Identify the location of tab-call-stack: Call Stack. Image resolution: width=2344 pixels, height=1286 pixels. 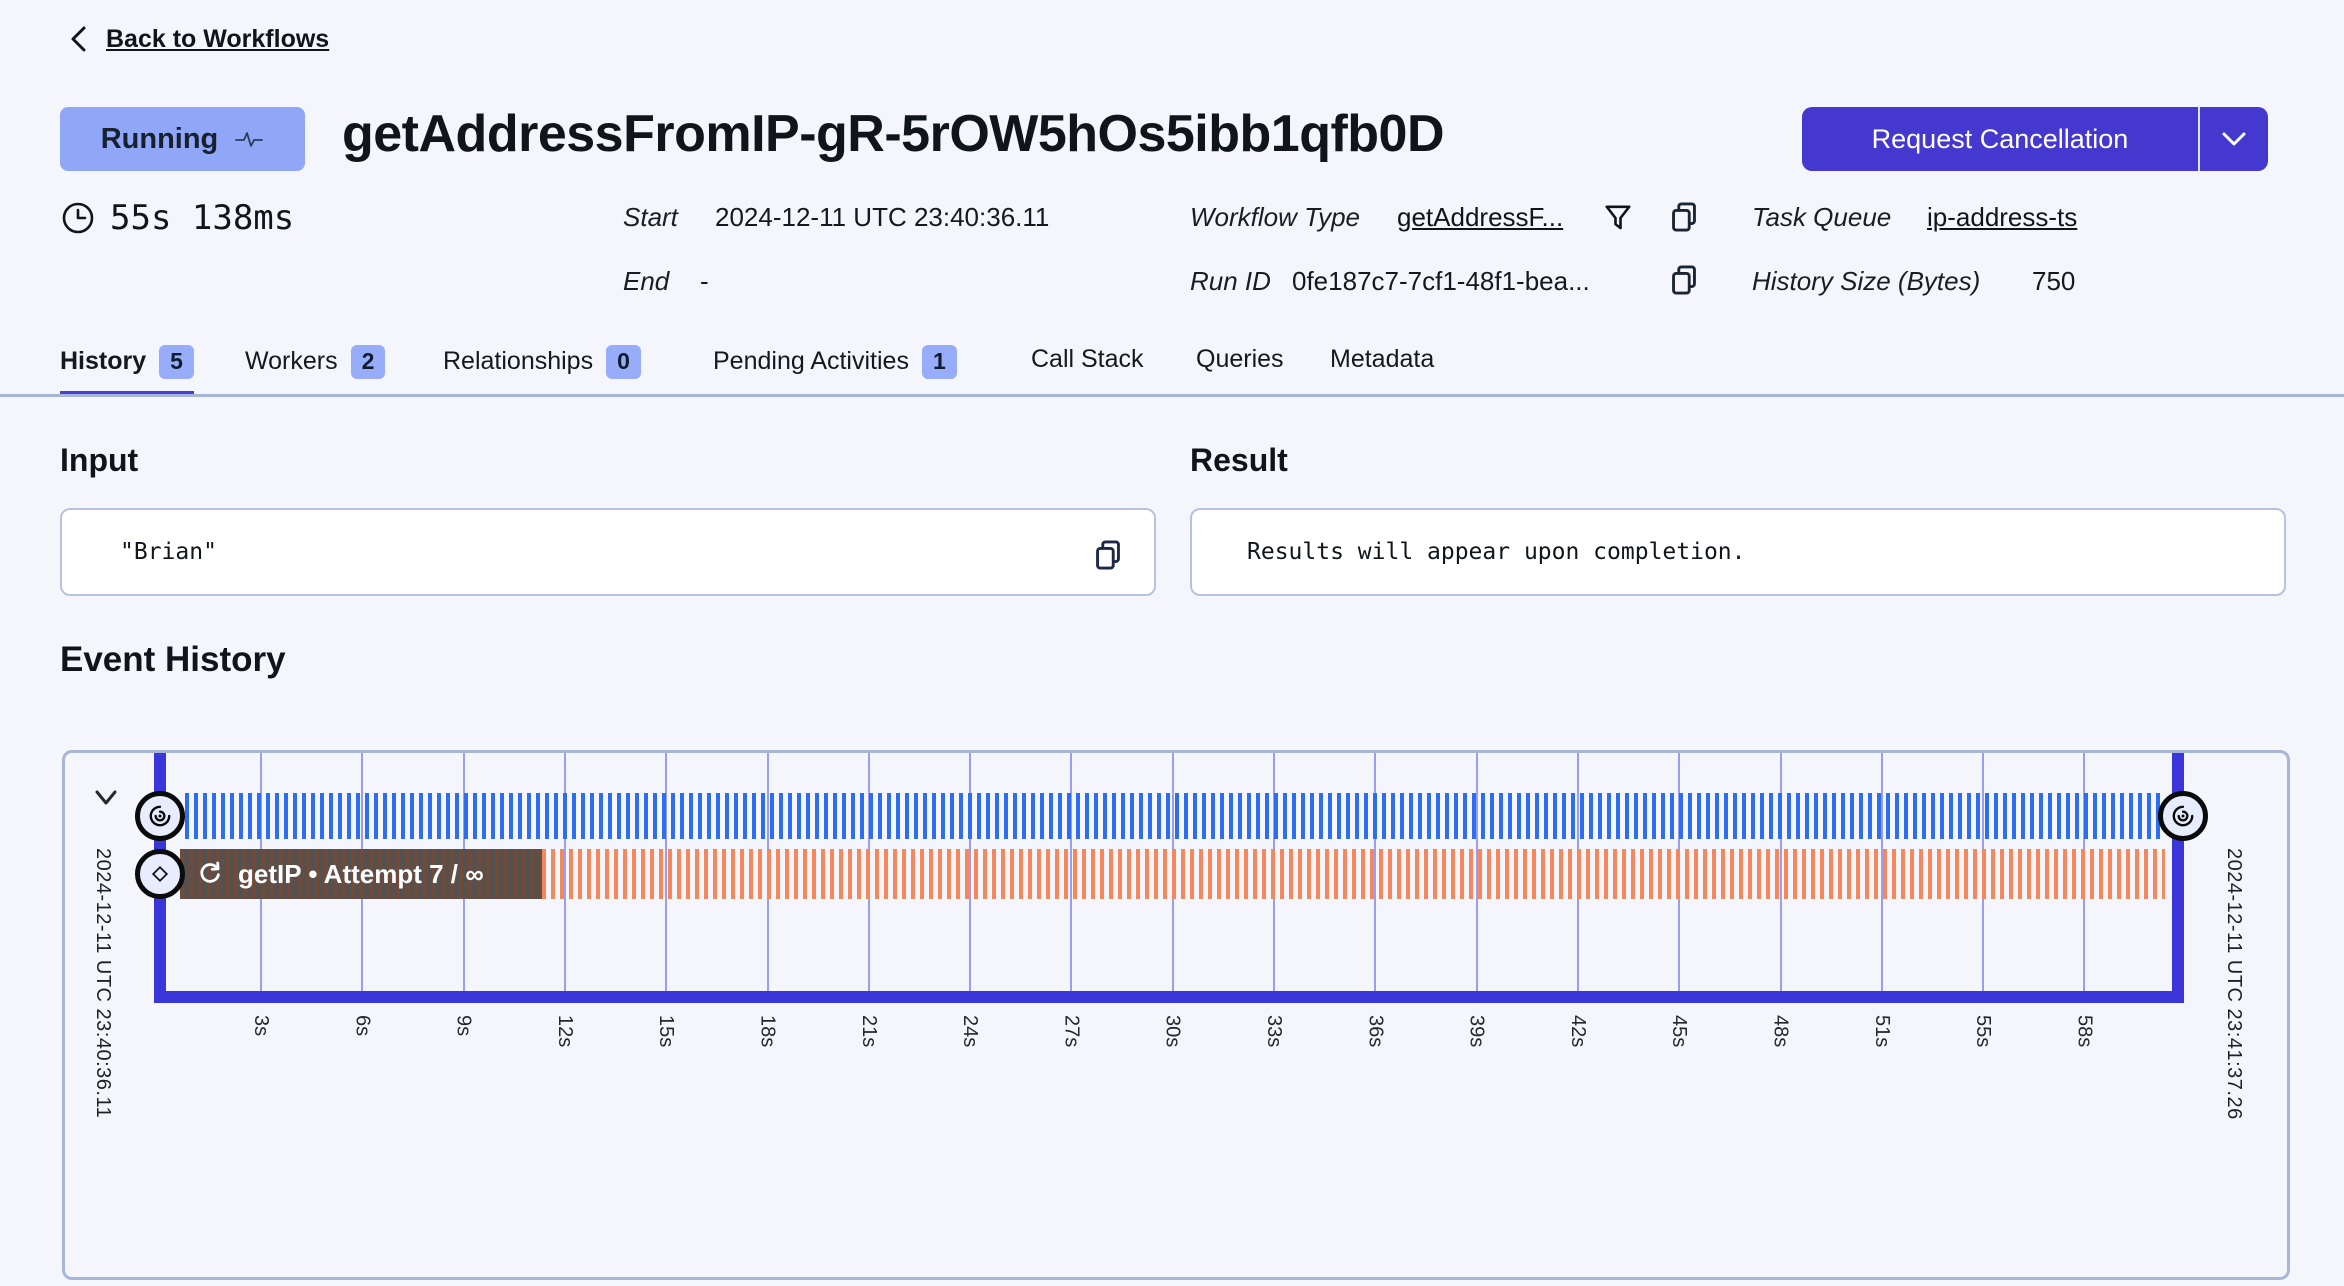
(1087, 365).